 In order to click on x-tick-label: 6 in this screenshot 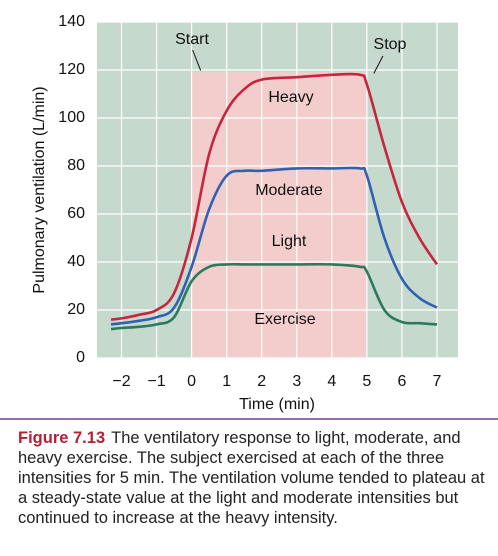, I will do `click(401, 381)`.